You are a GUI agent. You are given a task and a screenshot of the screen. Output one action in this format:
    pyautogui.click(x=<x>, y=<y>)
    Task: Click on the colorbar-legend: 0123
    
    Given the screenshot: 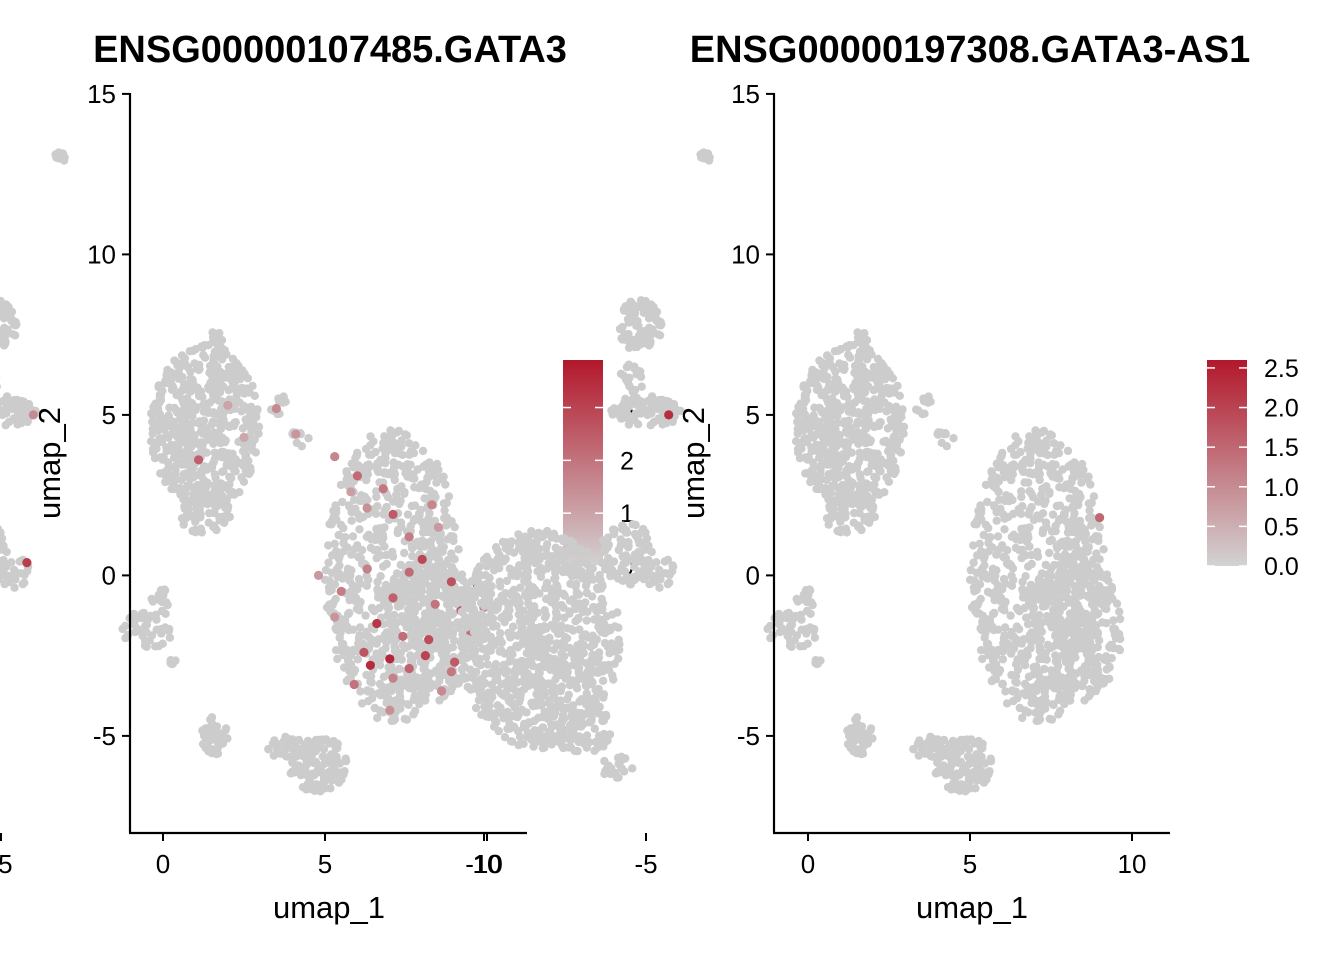 What is the action you would take?
    pyautogui.click(x=598, y=470)
    